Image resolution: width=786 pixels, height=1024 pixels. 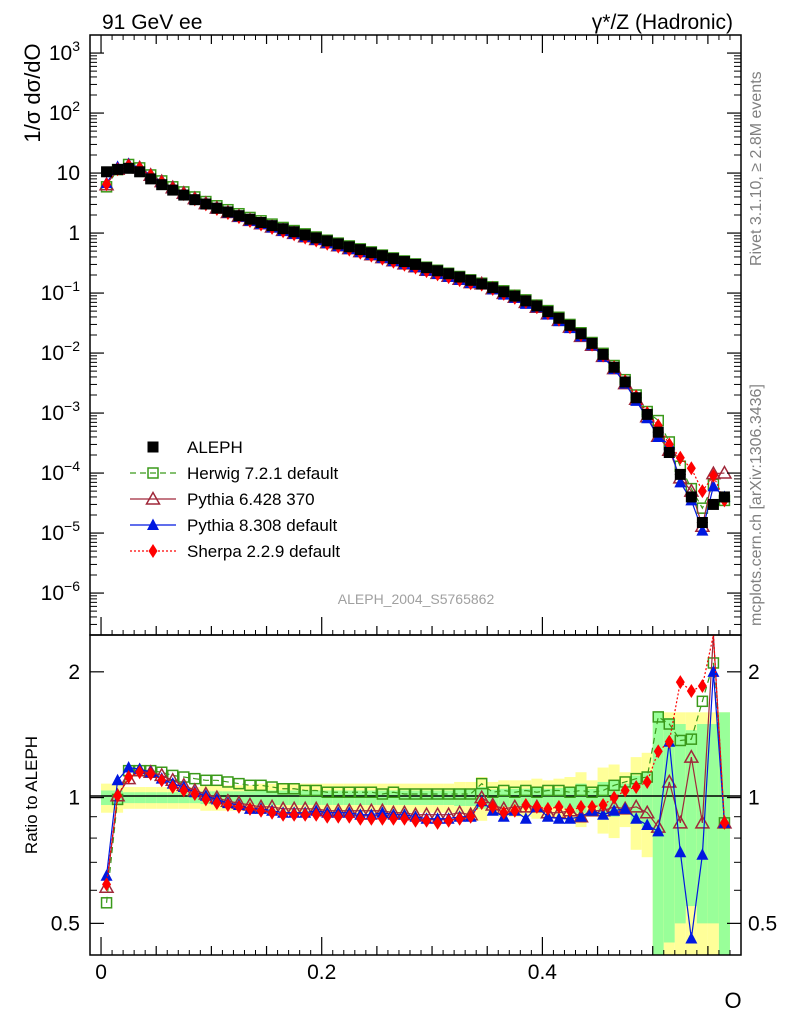 What do you see at coordinates (762, 923) in the screenshot?
I see `ratio-y-tick-label-right: 0.5` at bounding box center [762, 923].